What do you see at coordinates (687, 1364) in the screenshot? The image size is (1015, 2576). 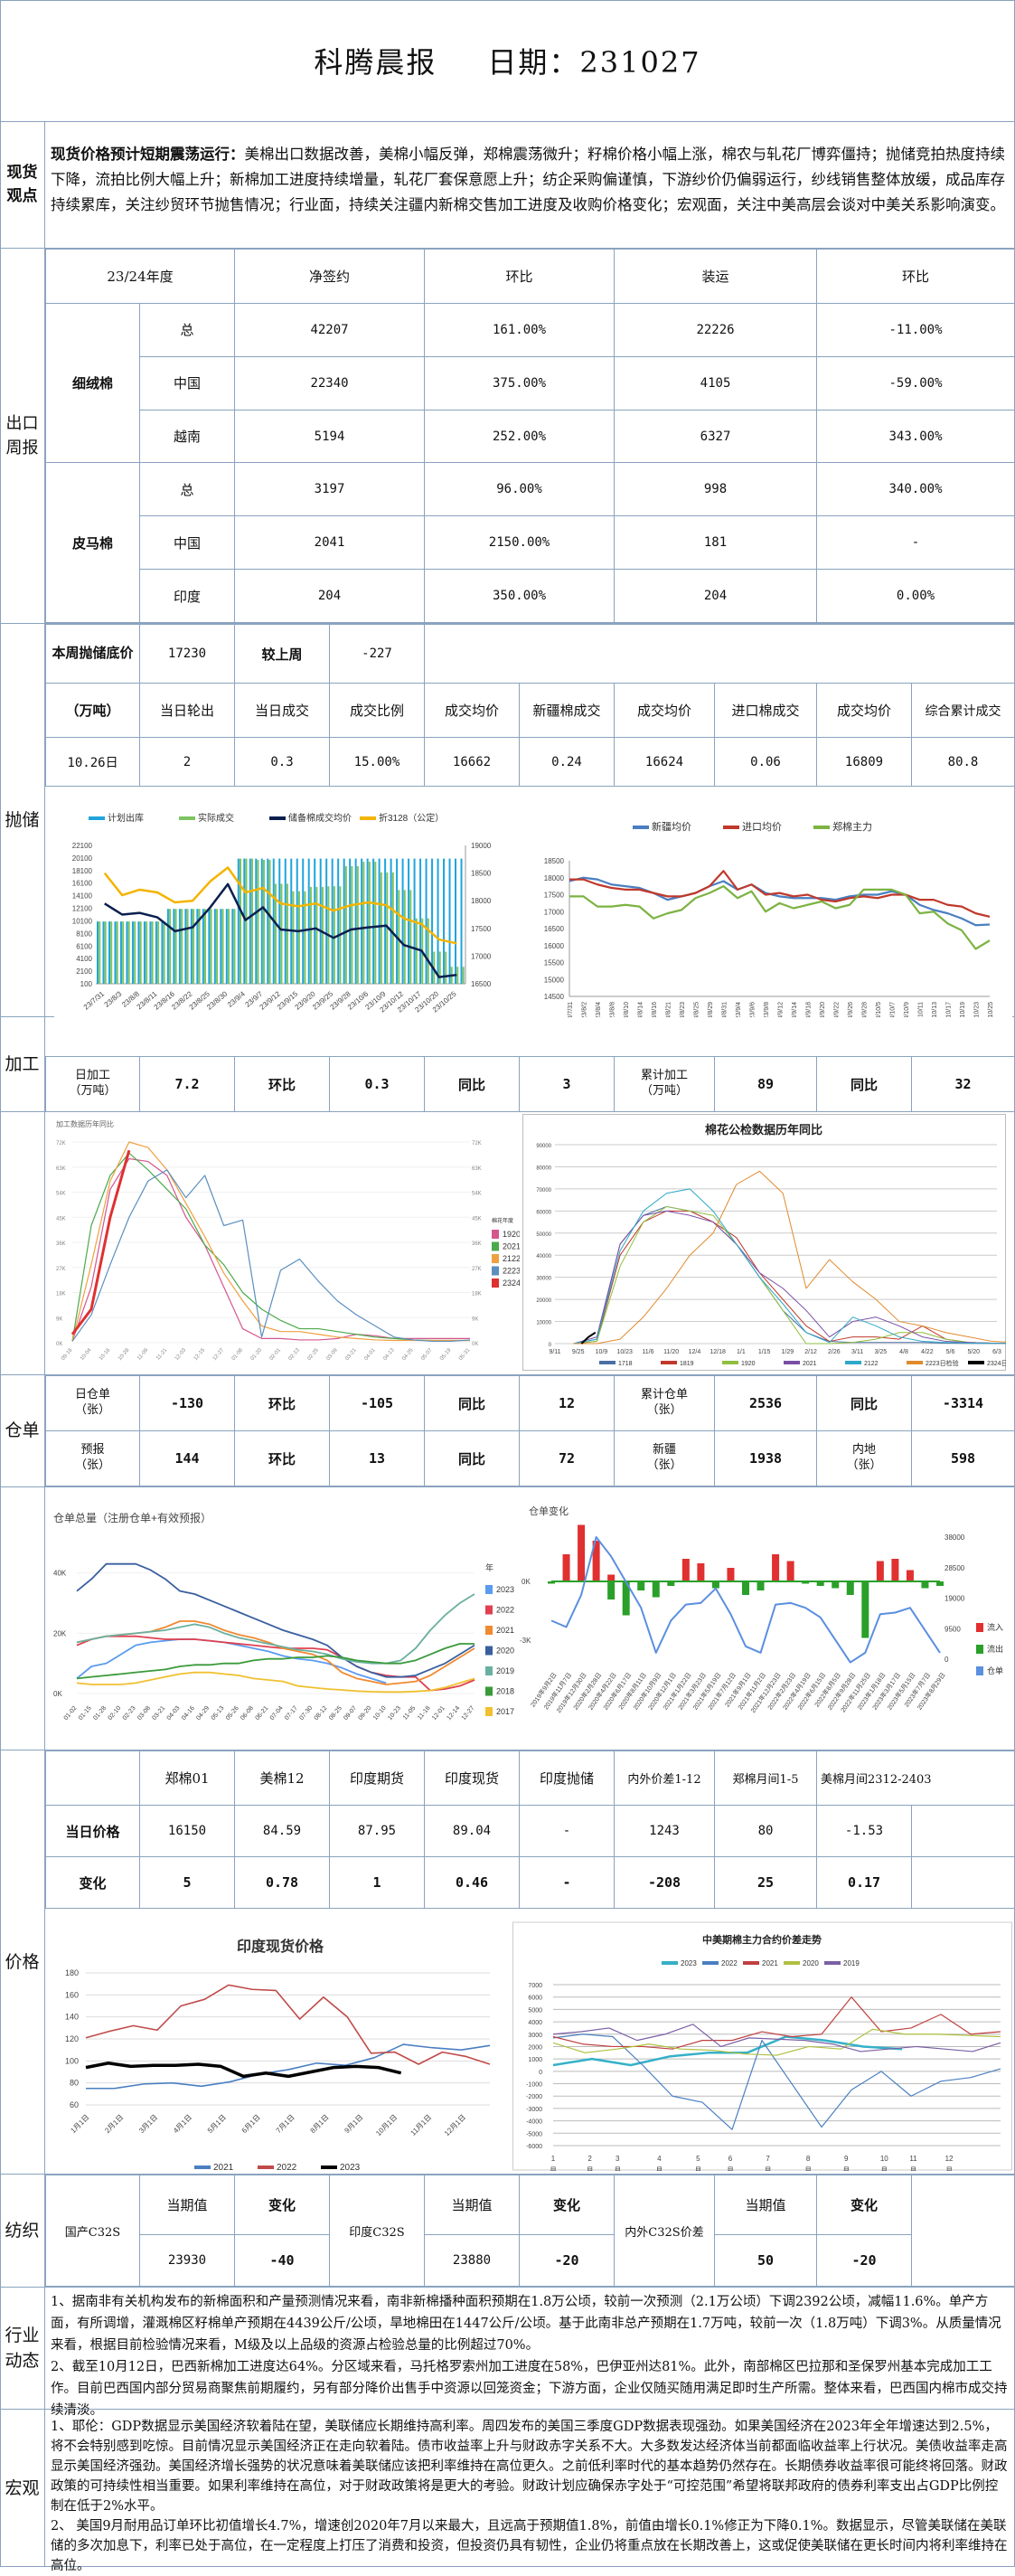 I see `legend-label: 1819` at bounding box center [687, 1364].